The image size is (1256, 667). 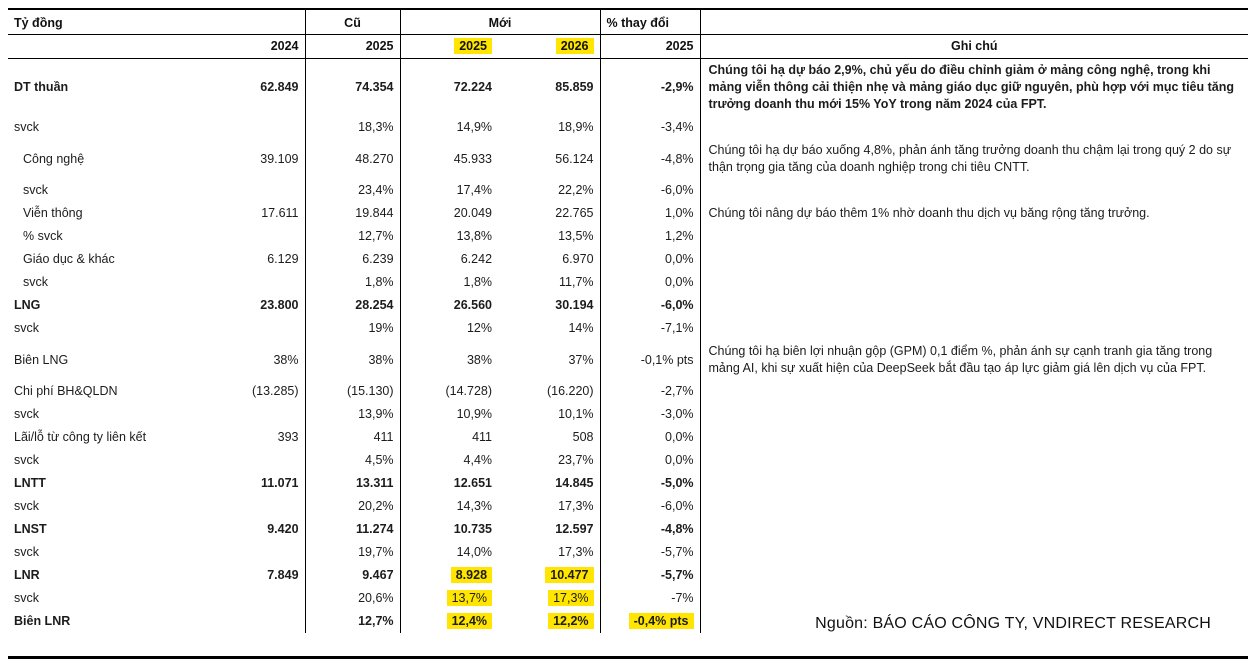 What do you see at coordinates (570, 391) in the screenshot?
I see `value-new26: (16.220)` at bounding box center [570, 391].